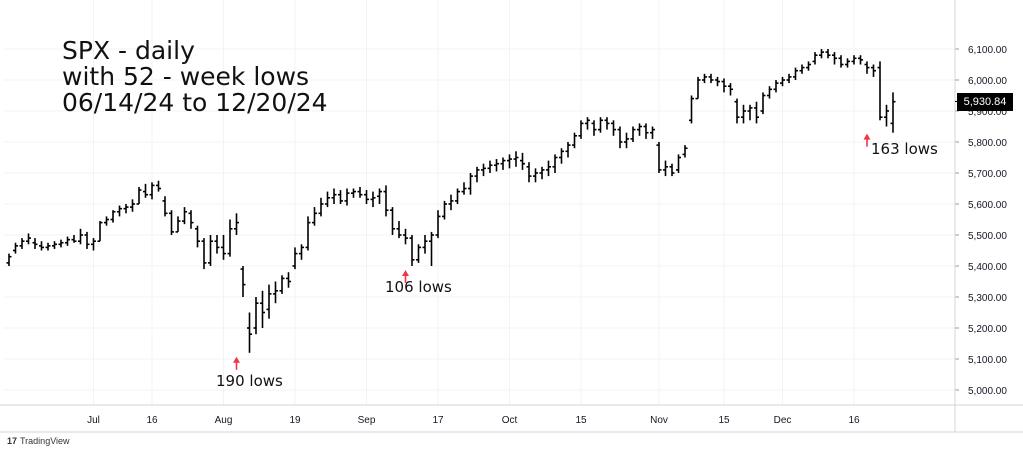  What do you see at coordinates (987, 267) in the screenshot?
I see `y-tick-label: 5,400.00` at bounding box center [987, 267].